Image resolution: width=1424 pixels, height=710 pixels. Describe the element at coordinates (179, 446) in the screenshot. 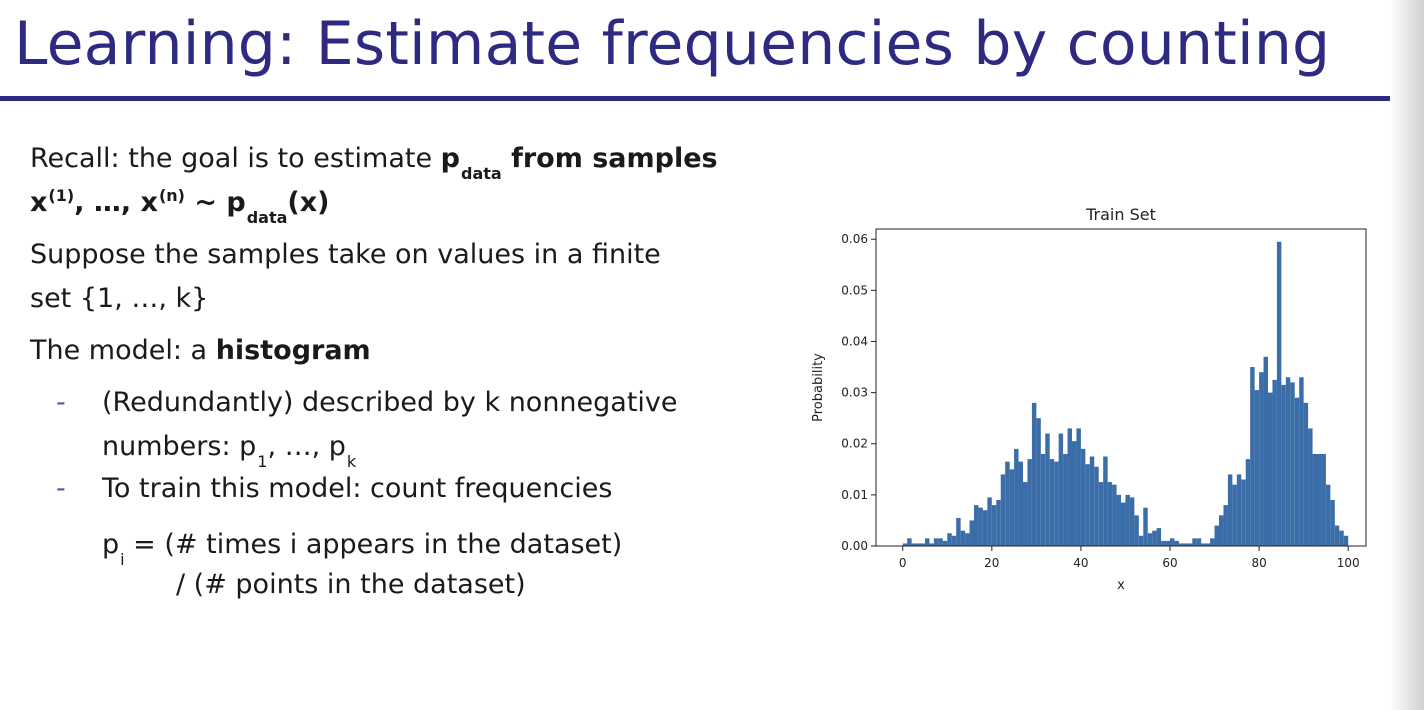

I see `numbers-text: numbers: p` at that location.